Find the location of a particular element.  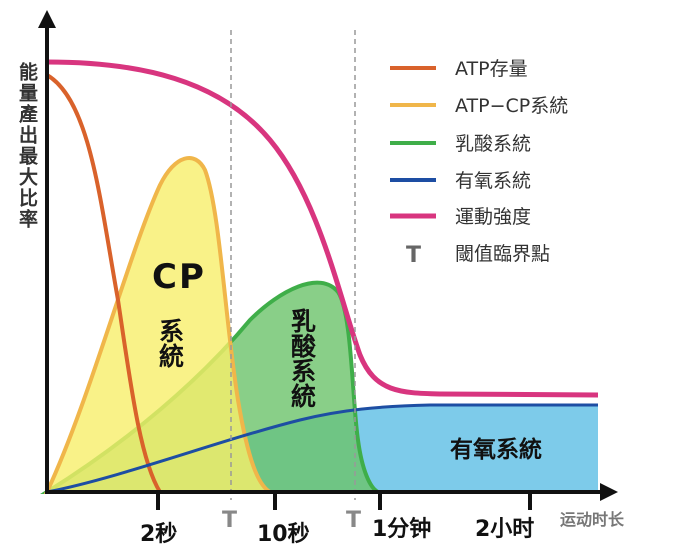

tick-label: 1分钟 is located at coordinates (401, 529).